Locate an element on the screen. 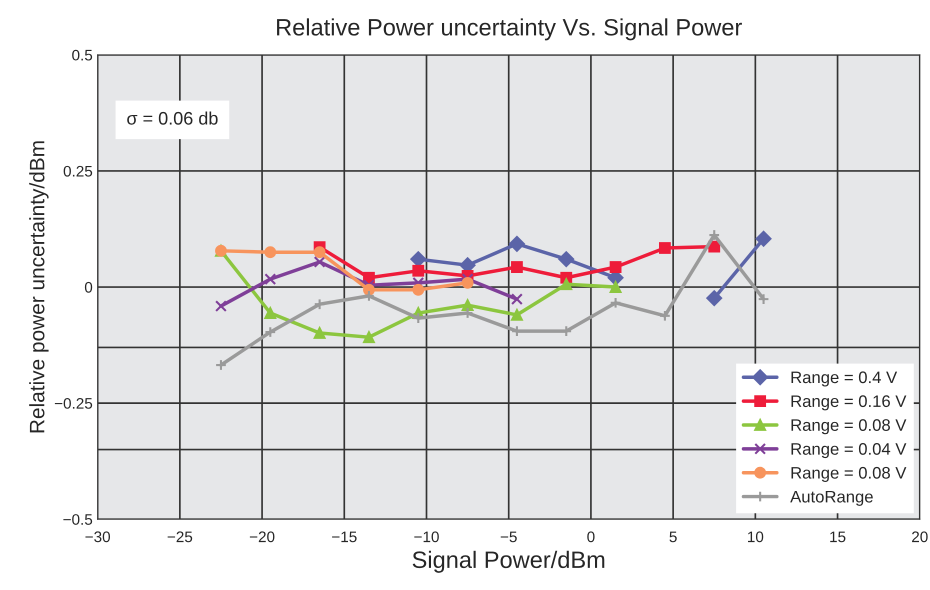 The width and height of the screenshot is (930, 590). x-tick-label: 20 is located at coordinates (920, 536).